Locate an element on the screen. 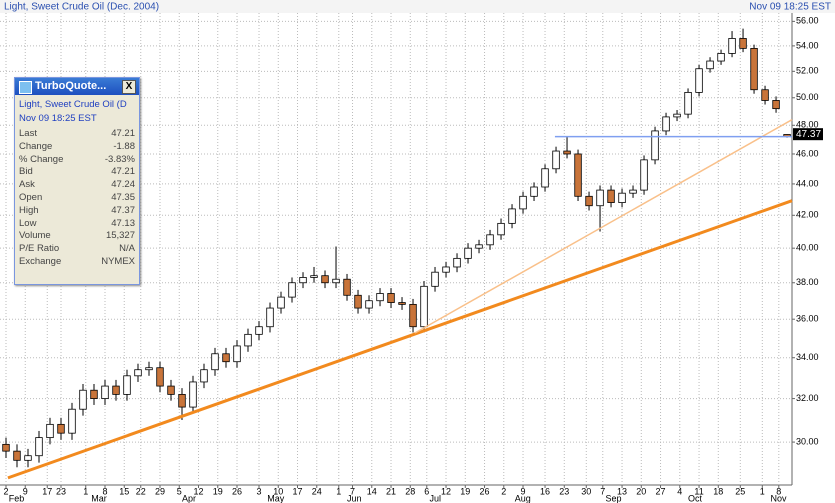  quote-row: P/E Ratio N/A is located at coordinates (77, 249).